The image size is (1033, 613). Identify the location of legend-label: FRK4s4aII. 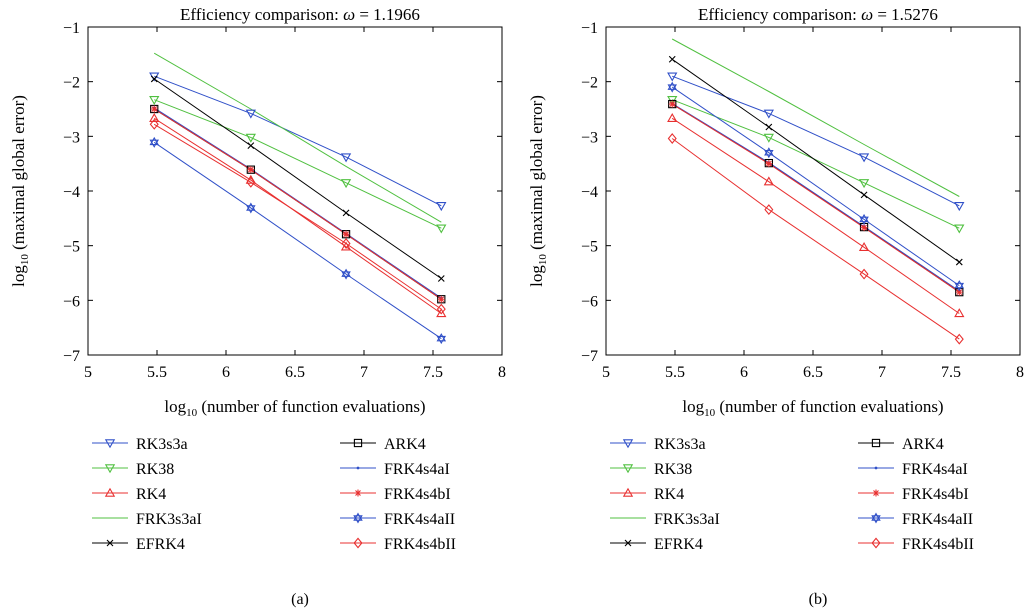
(419, 519).